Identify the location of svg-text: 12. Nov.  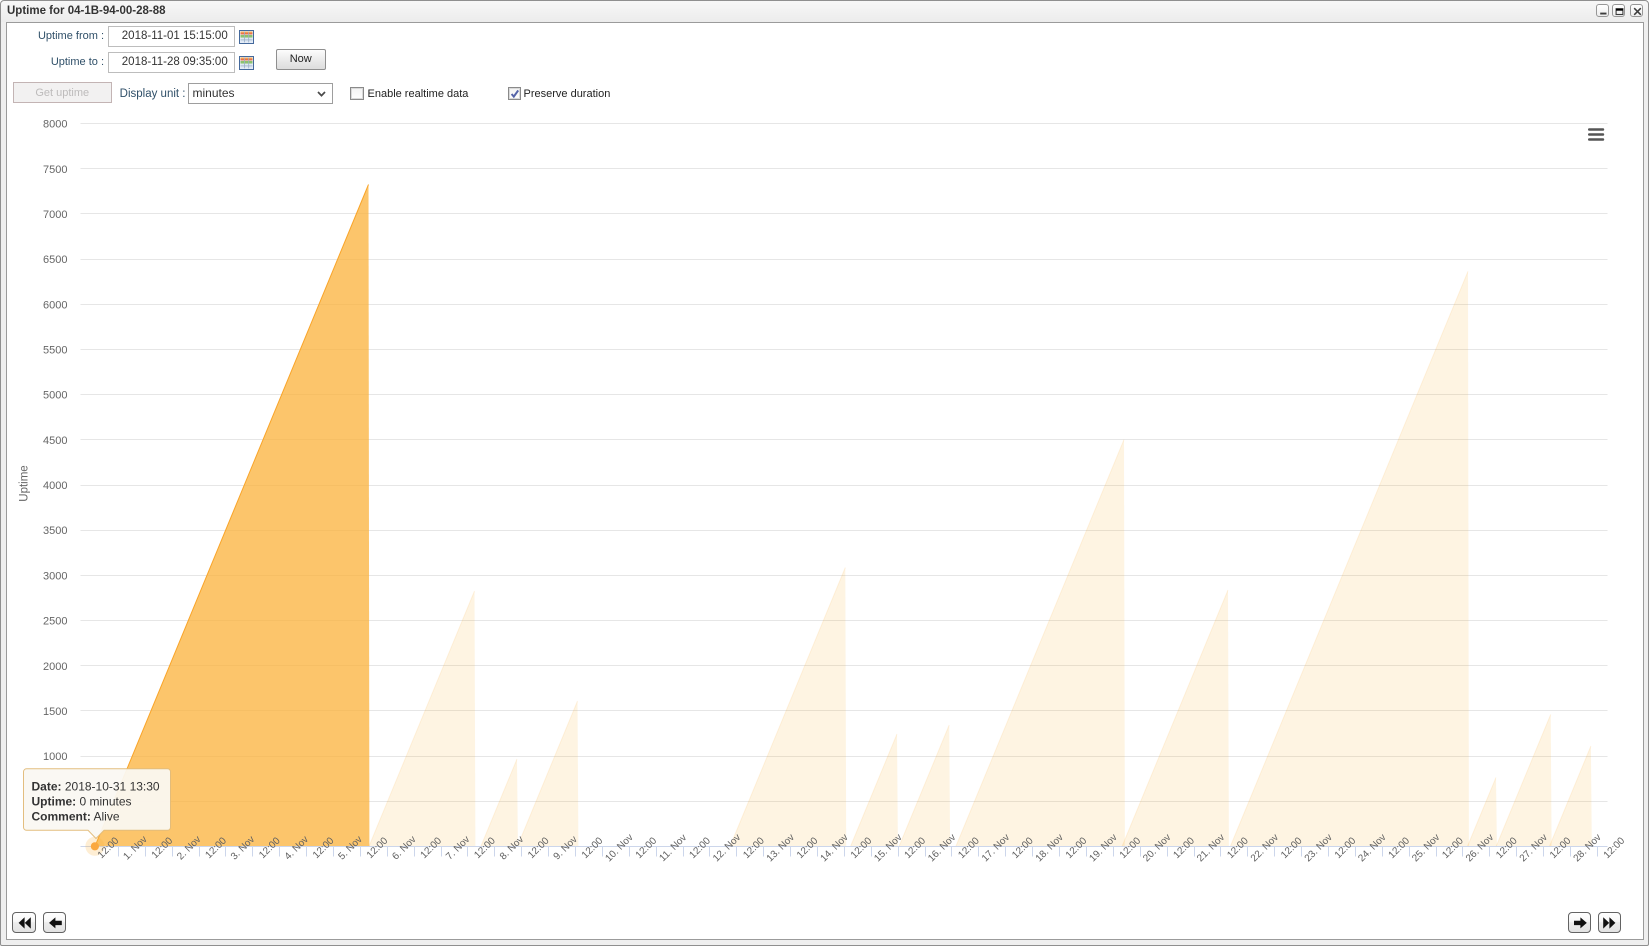
(727, 848).